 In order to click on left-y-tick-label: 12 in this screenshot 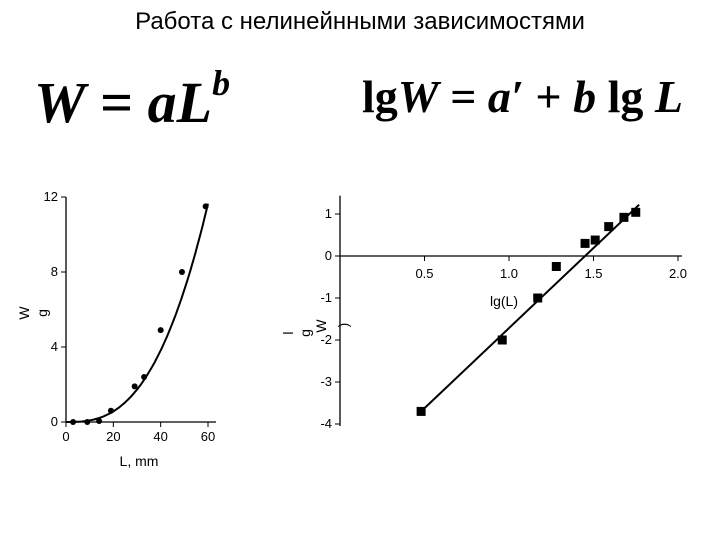, I will do `click(51, 196)`.